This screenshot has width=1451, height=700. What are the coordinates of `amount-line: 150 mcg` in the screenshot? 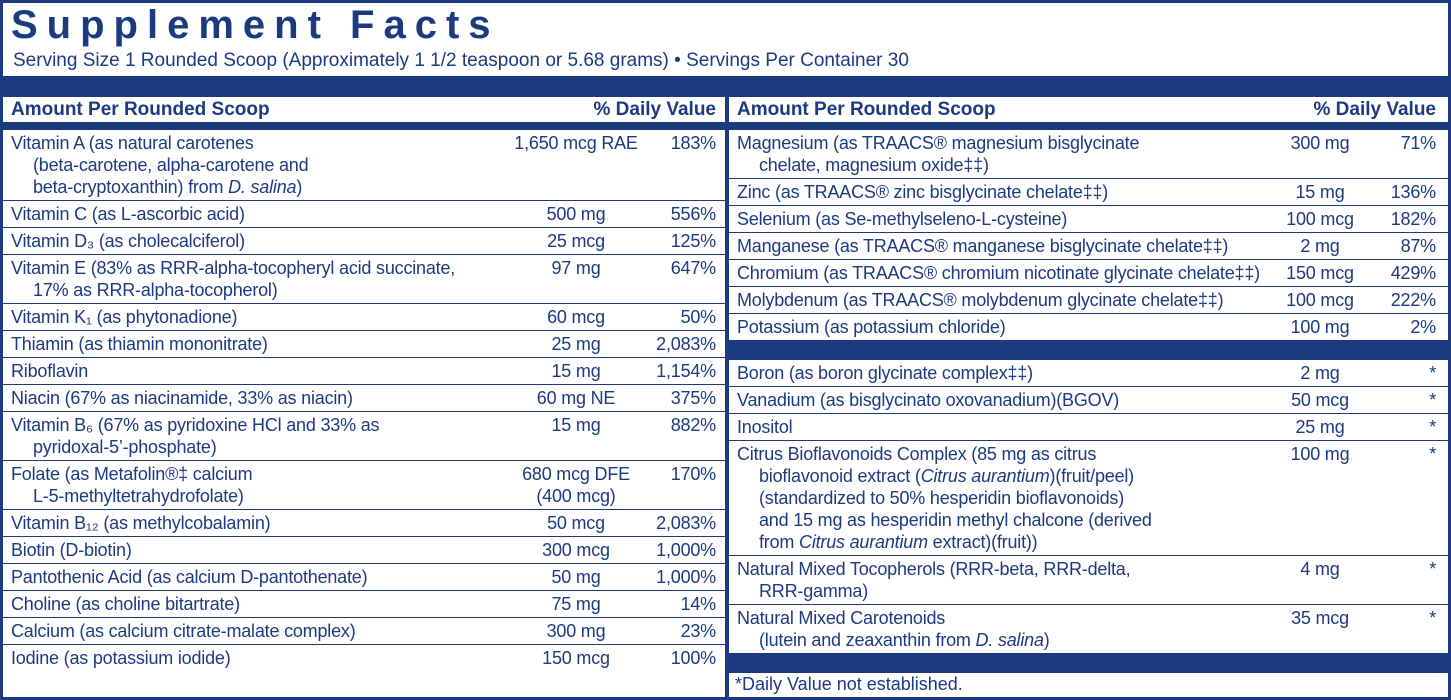 It's located at (1320, 273).